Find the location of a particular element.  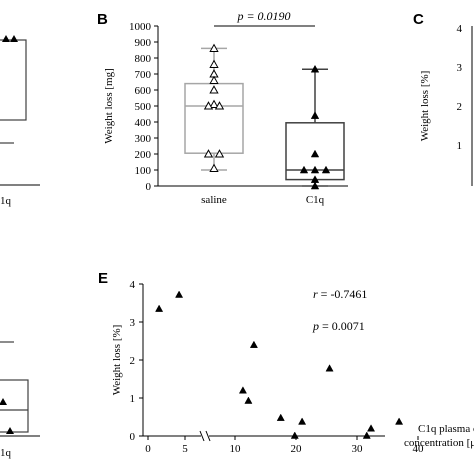

r-value-annotation: r = -0.7461 is located at coordinates (340, 294).